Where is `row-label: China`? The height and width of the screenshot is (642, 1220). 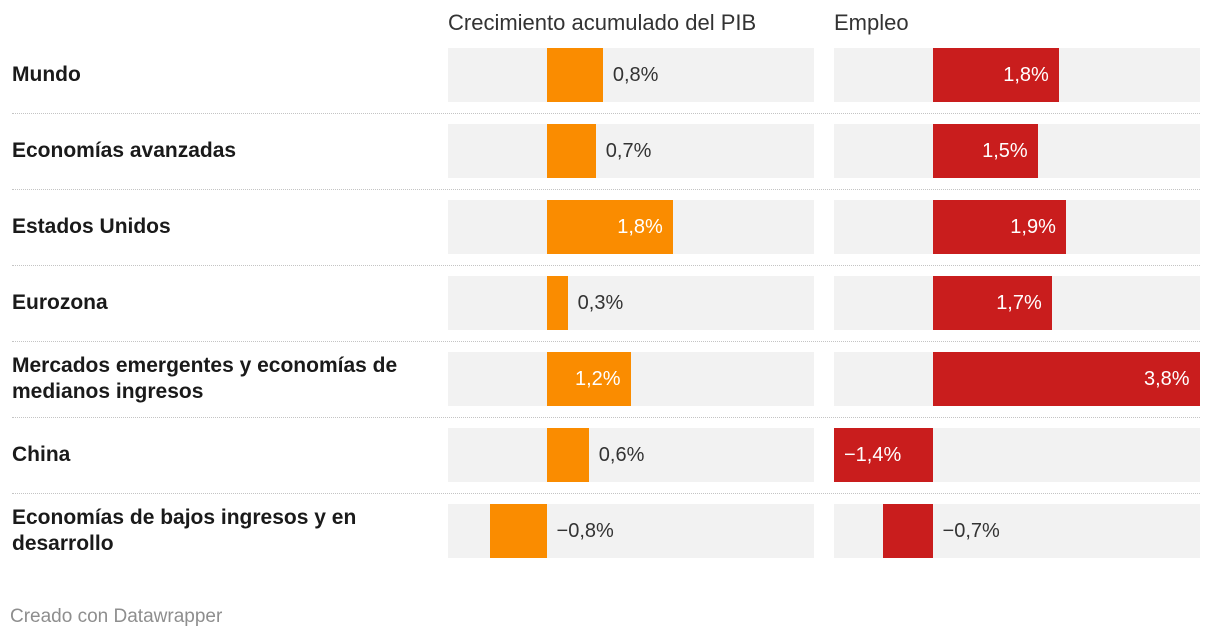
row-label: China is located at coordinates (41, 454).